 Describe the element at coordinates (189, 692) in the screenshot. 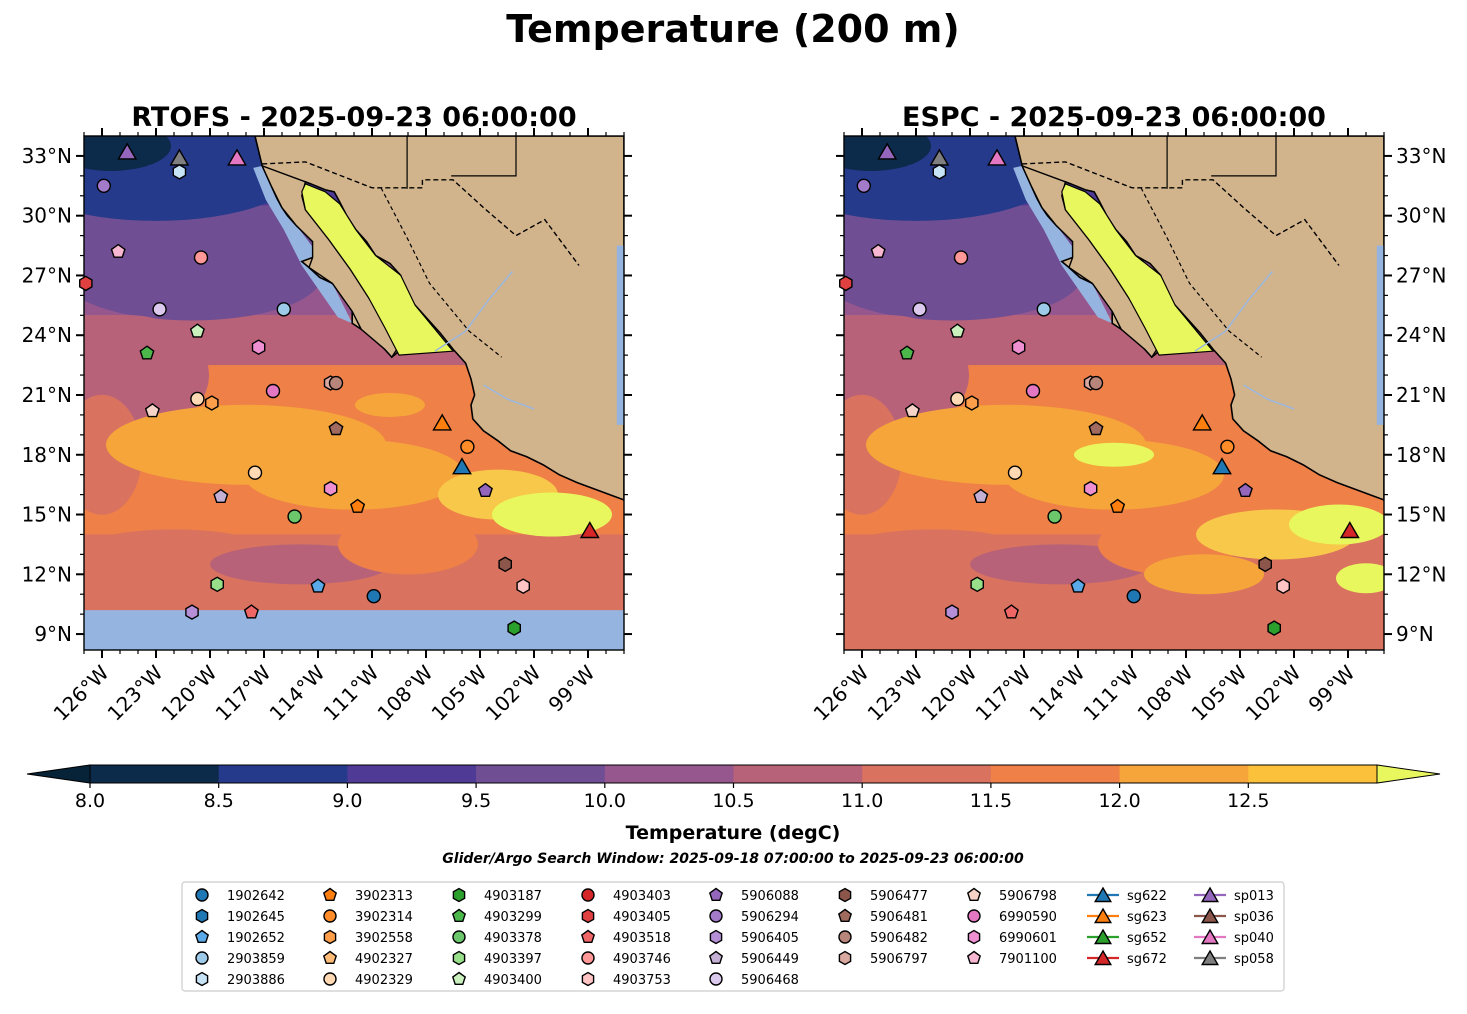

I see `lon-tick-label: 120°W` at that location.